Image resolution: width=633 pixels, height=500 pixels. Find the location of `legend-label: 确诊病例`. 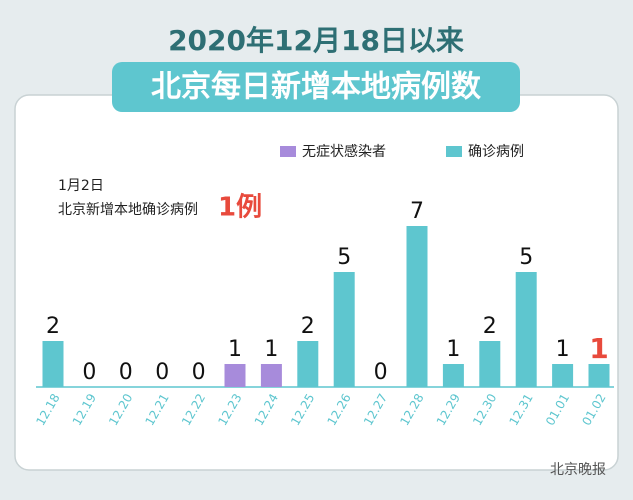

legend-label: 确诊病例 is located at coordinates (496, 152).